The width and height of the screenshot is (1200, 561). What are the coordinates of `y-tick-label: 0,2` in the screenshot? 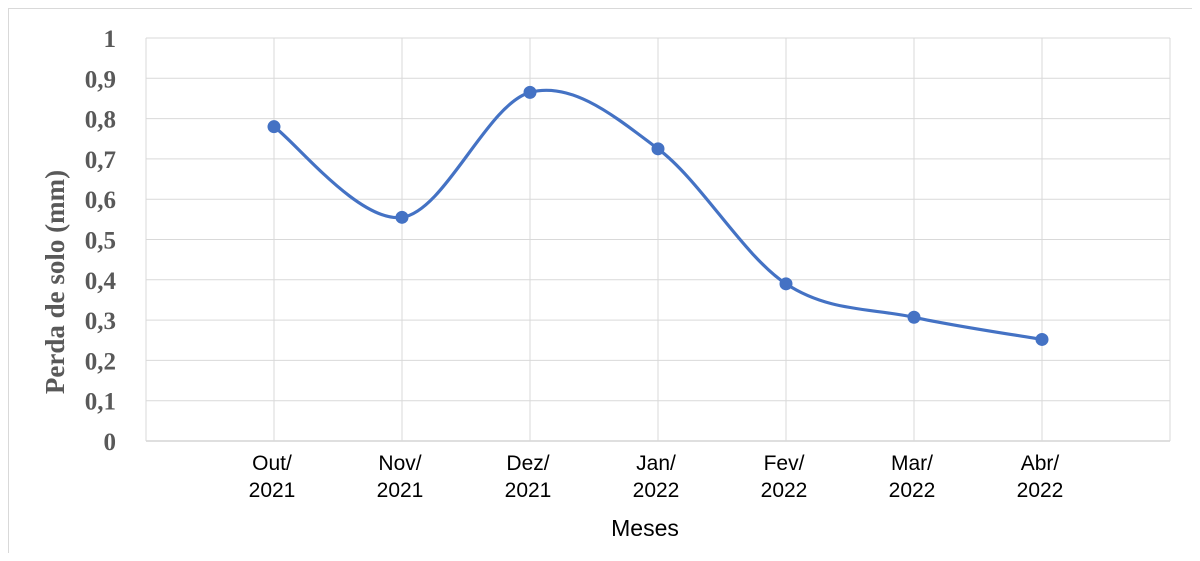 It's located at (100, 361).